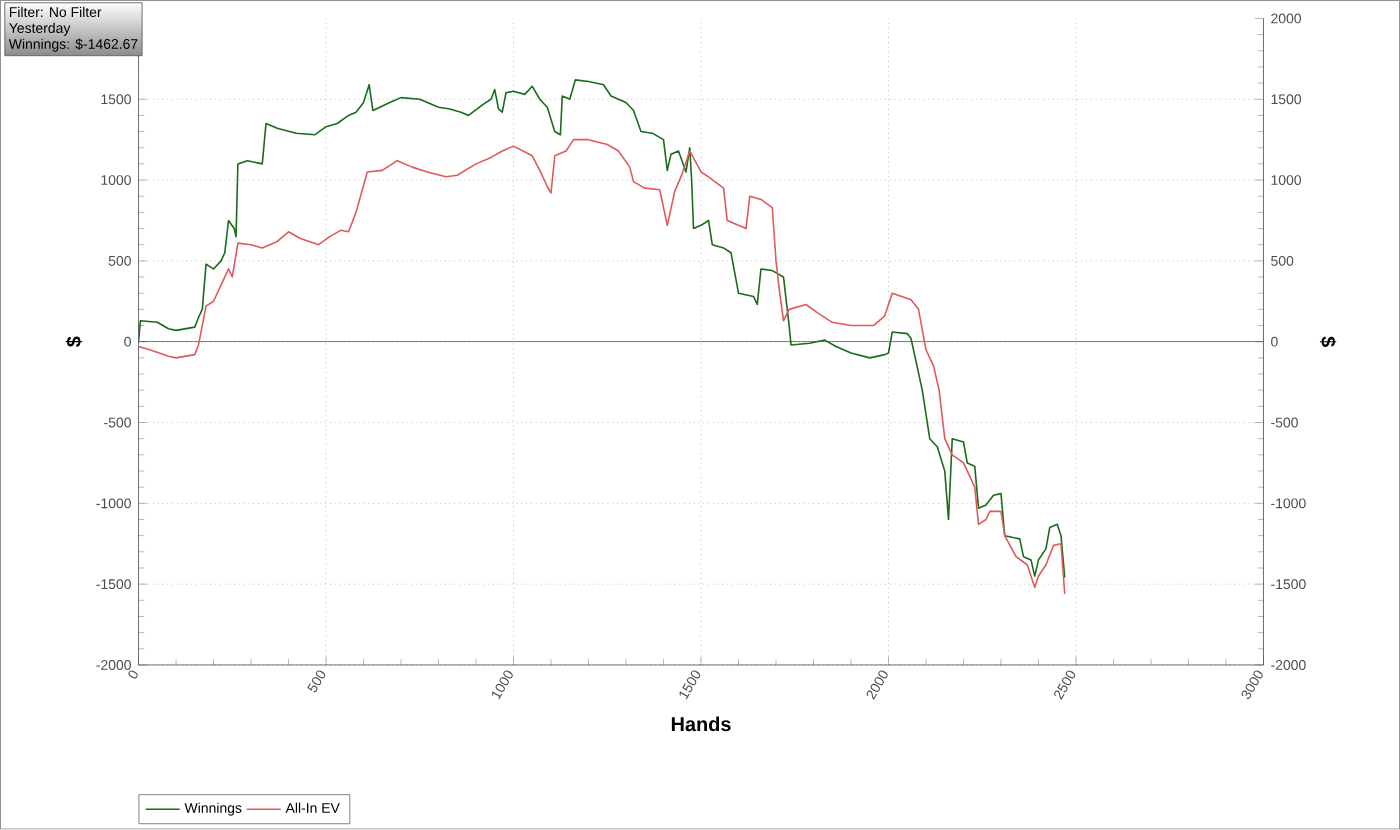  What do you see at coordinates (1328, 342) in the screenshot?
I see `y2-axis-title: $` at bounding box center [1328, 342].